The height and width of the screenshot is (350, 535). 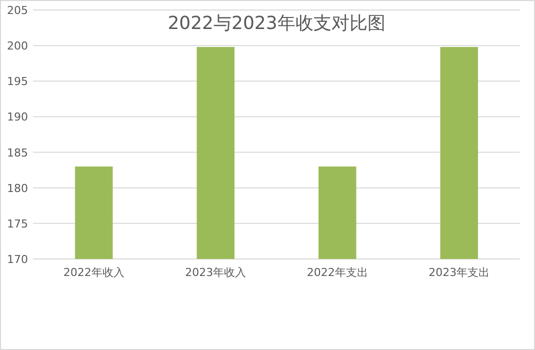 I want to click on x-tick-label: 2023年收入, so click(x=215, y=272).